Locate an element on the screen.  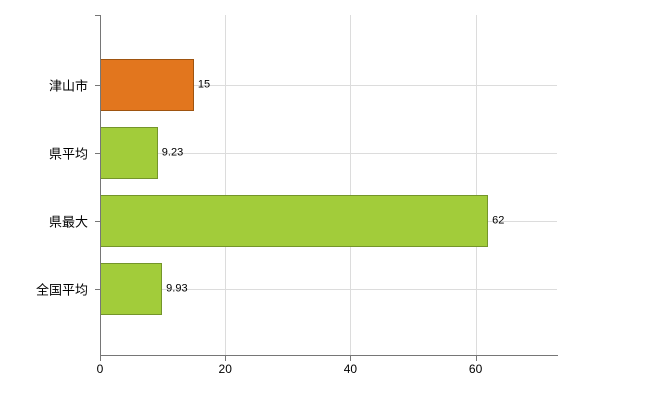
bar-value-label: 62 is located at coordinates (498, 220).